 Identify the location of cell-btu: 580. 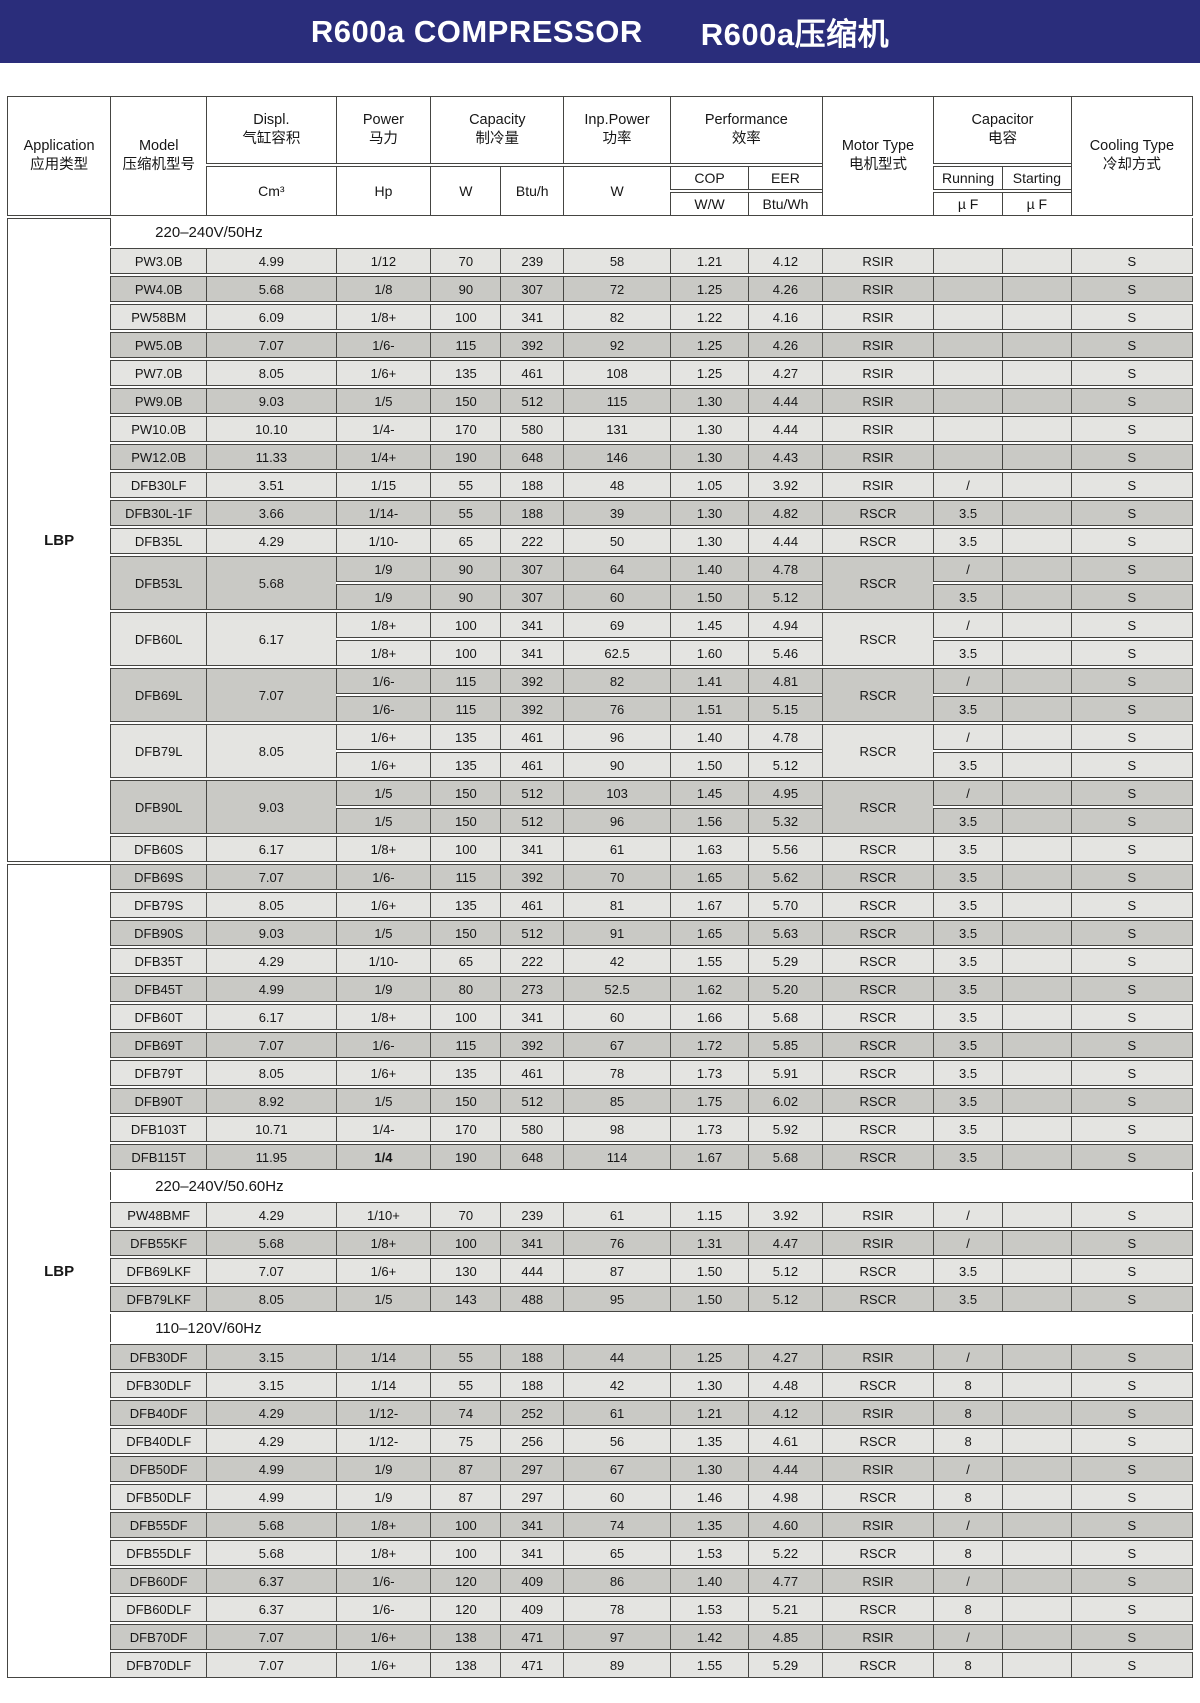
(532, 1129).